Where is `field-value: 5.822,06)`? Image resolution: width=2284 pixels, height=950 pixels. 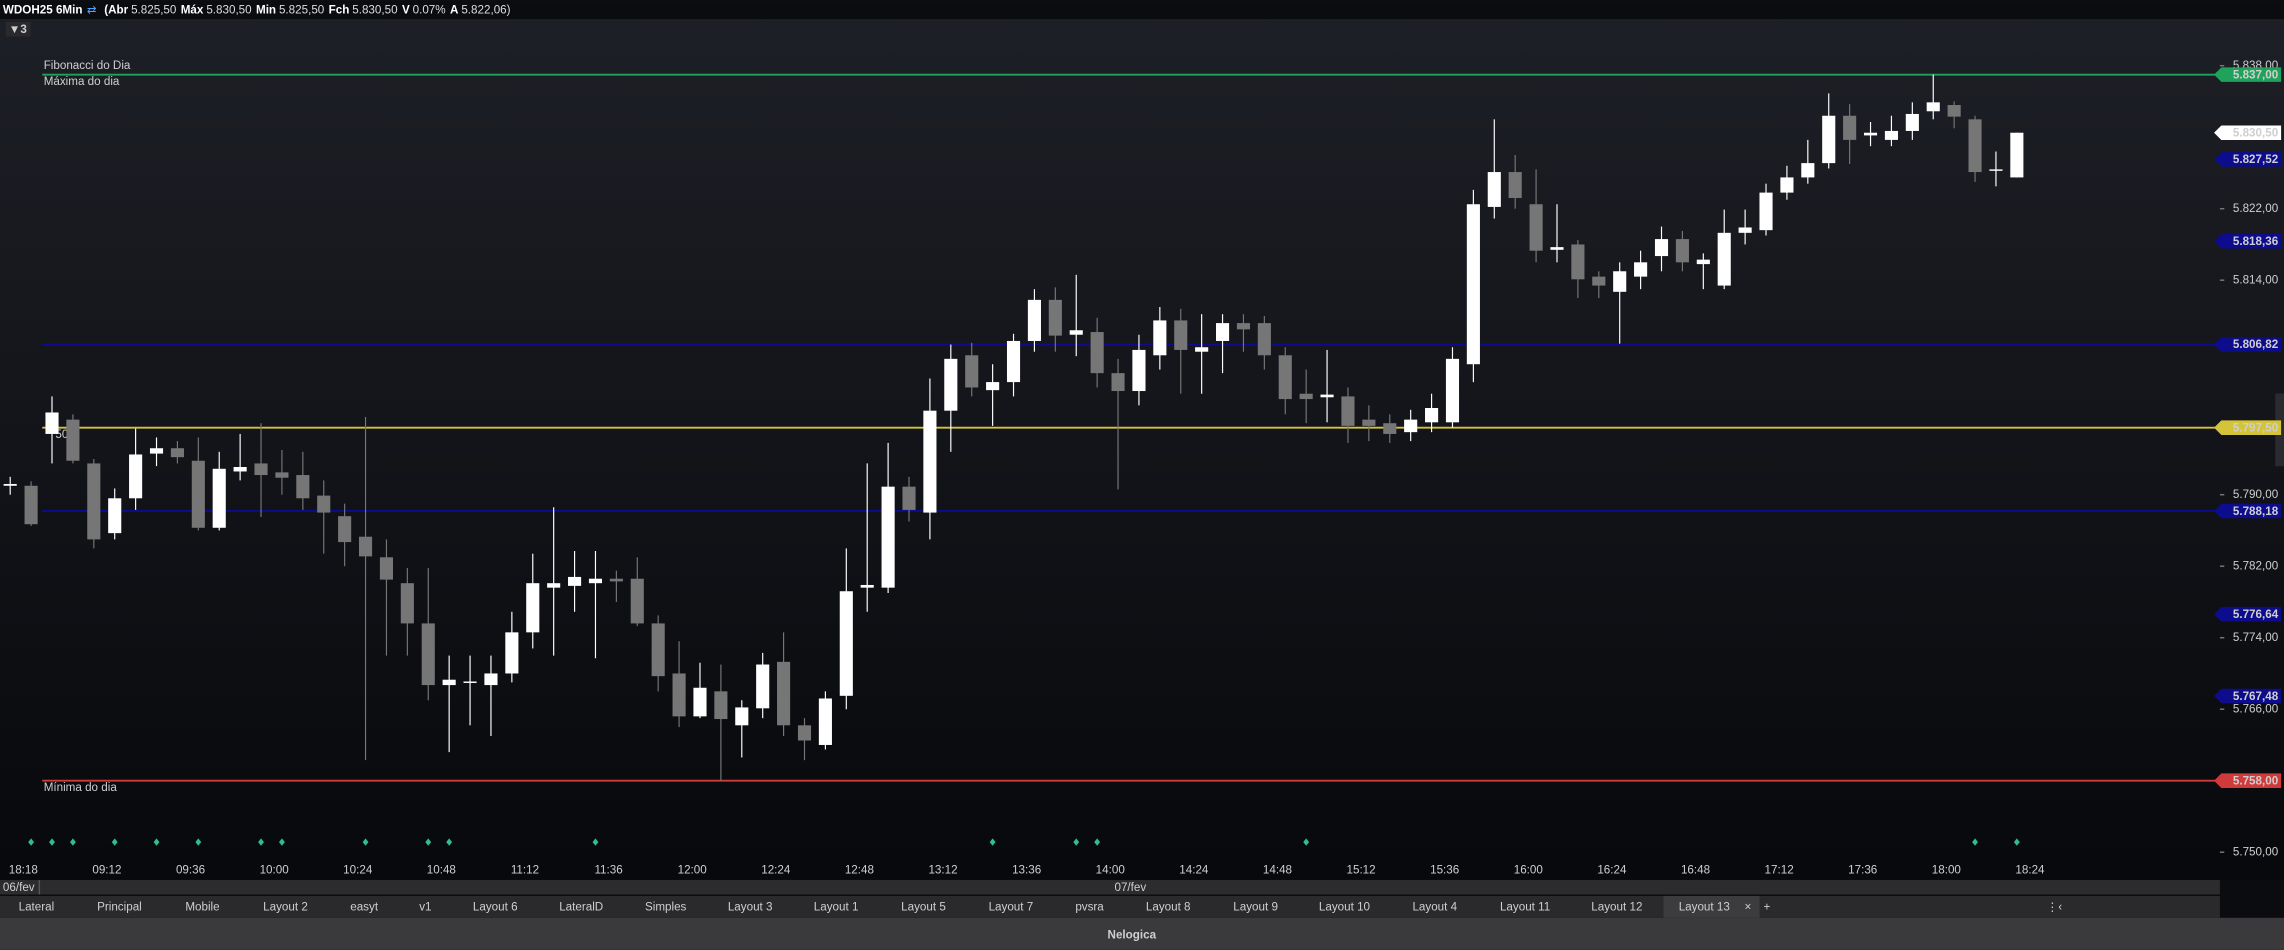 field-value: 5.822,06) is located at coordinates (485, 9).